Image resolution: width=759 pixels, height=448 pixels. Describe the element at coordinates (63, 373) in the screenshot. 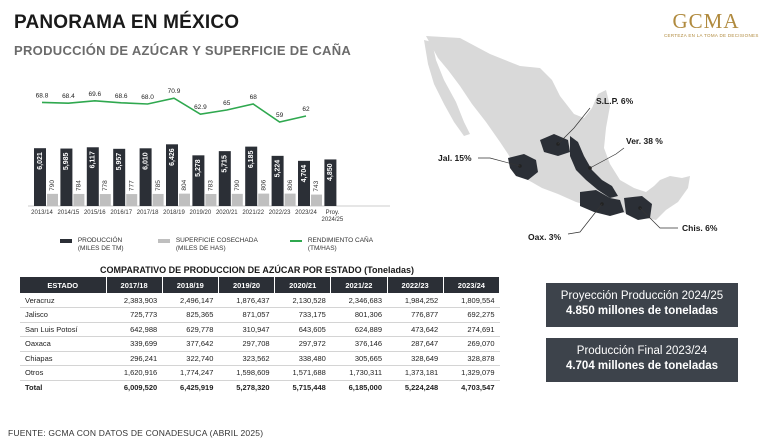

I see `table-cell: Otros` at that location.